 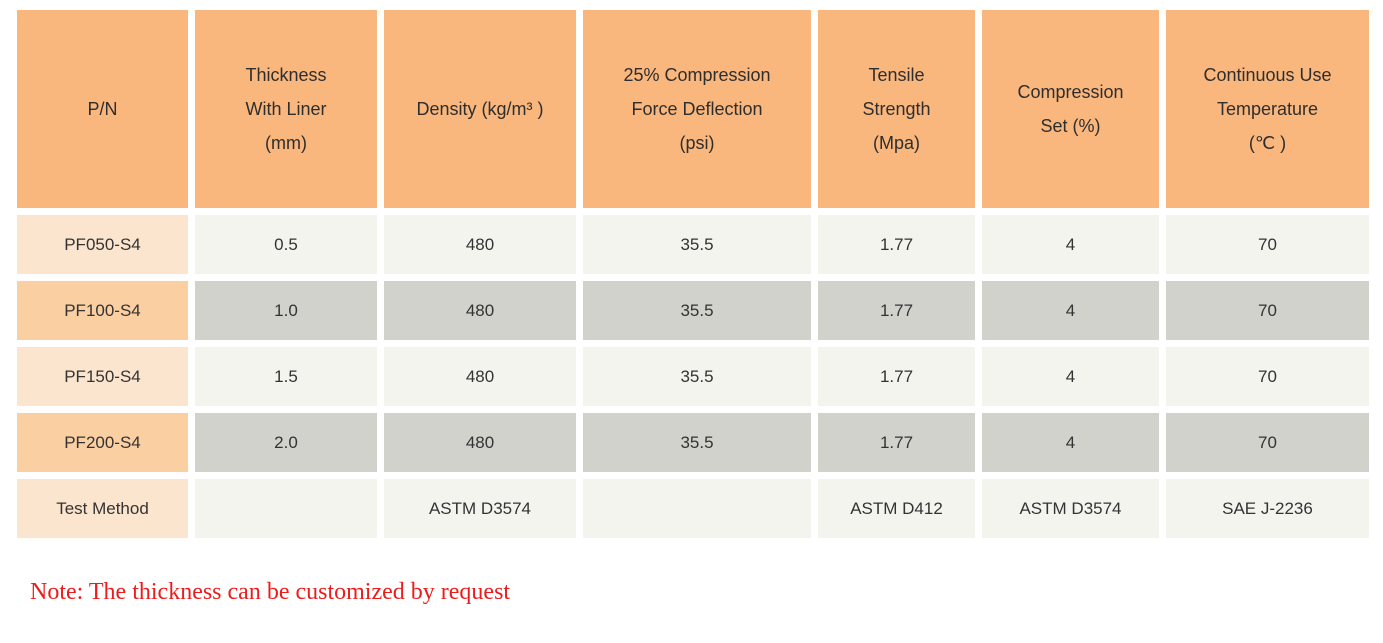 I want to click on header-cell-pn: P/N, so click(x=102, y=109).